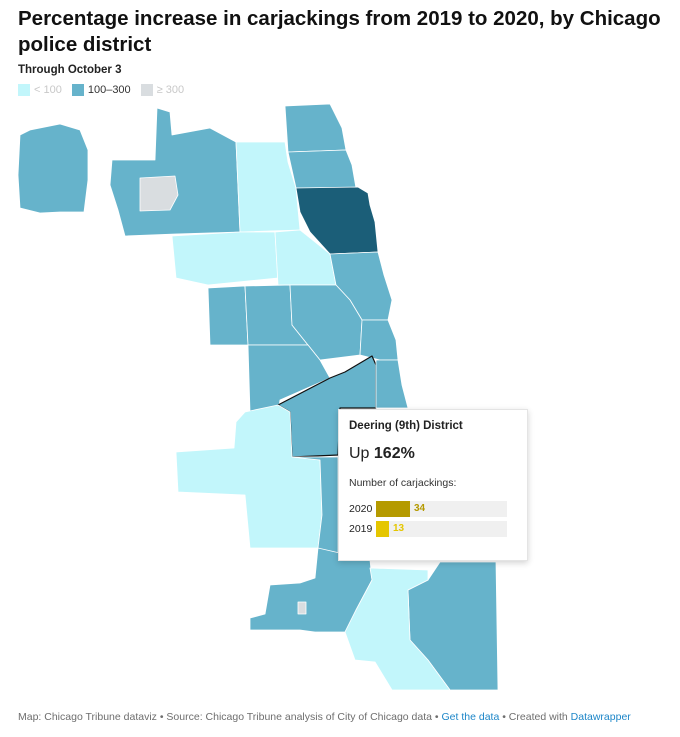  What do you see at coordinates (394, 453) in the screenshot?
I see `tooltip-change-value: 162%` at bounding box center [394, 453].